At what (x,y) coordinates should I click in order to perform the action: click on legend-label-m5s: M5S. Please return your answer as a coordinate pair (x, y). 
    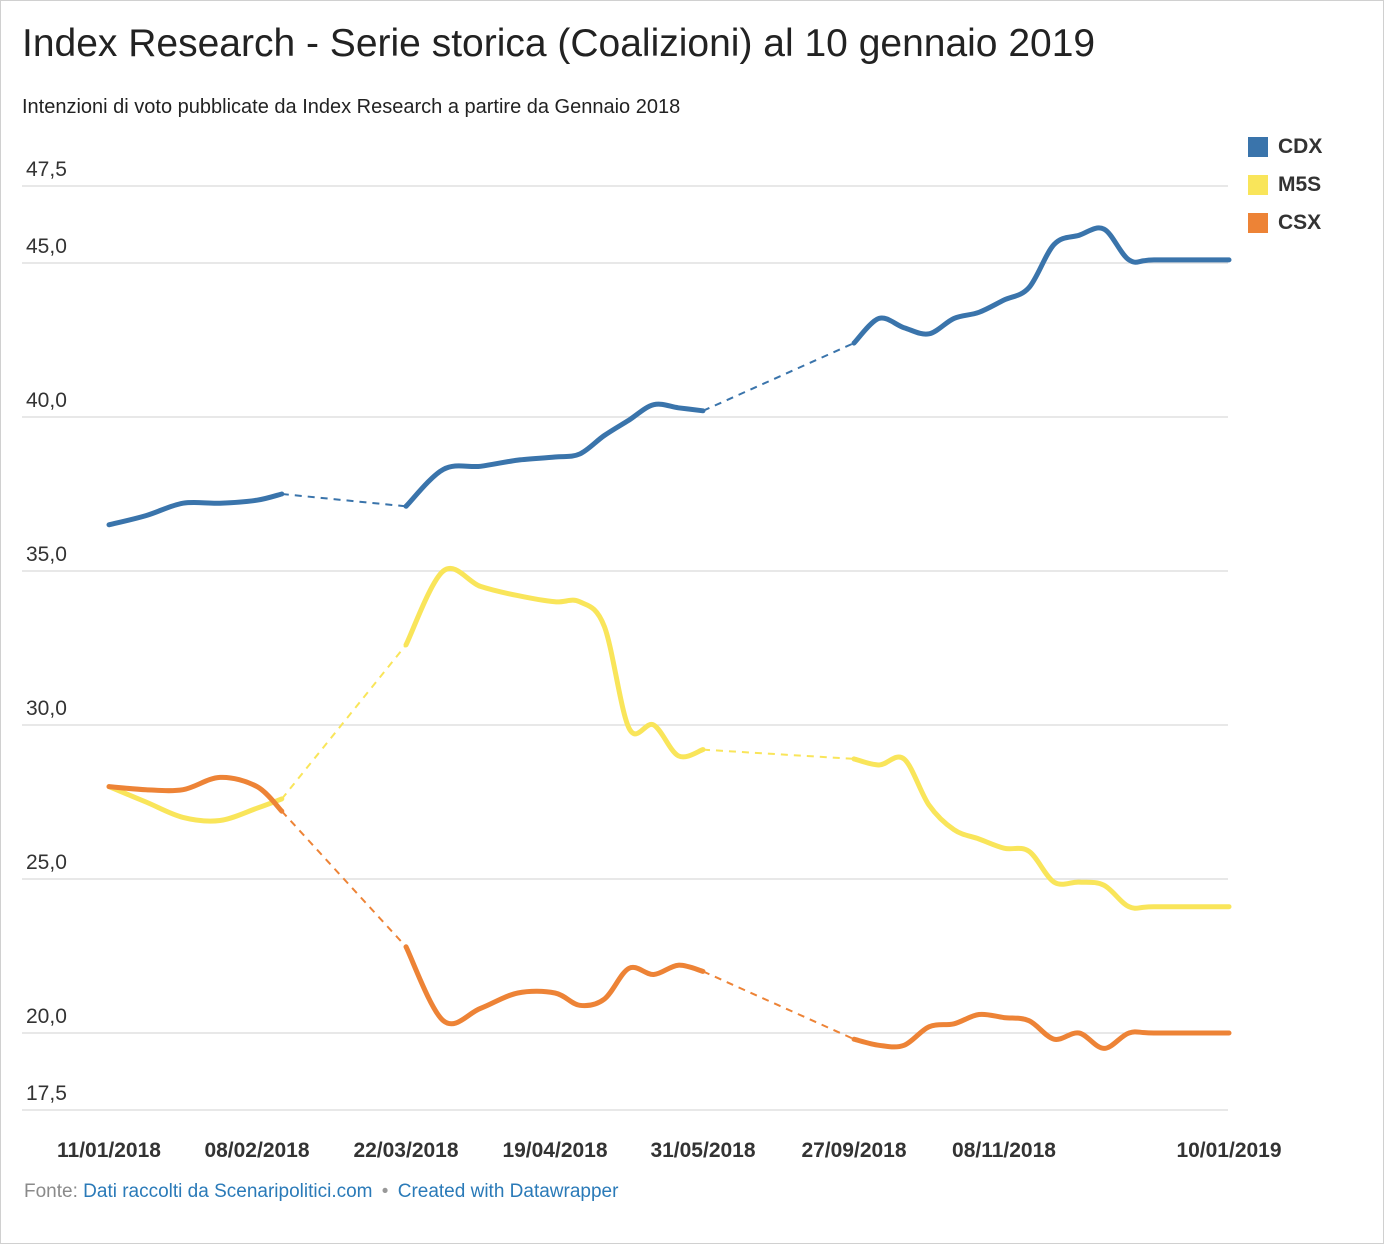
    Looking at the image, I should click on (1300, 184).